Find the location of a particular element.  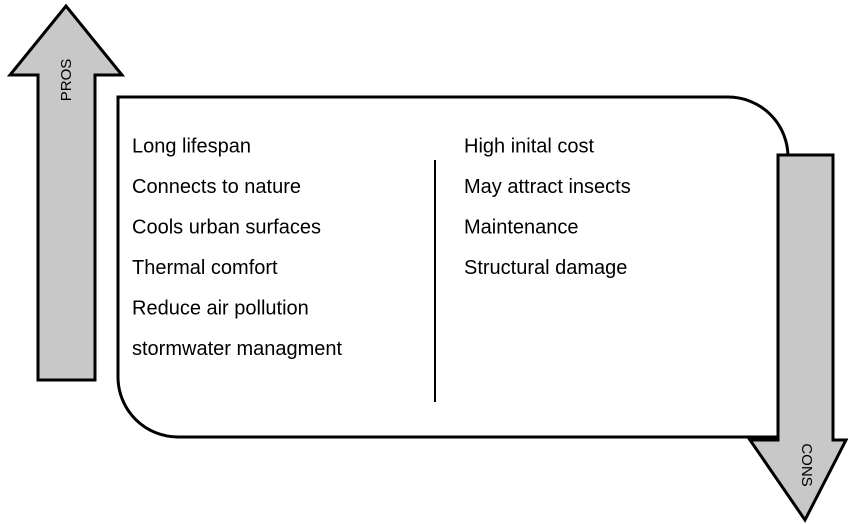

pro-item: stormwater managment is located at coordinates (237, 349).